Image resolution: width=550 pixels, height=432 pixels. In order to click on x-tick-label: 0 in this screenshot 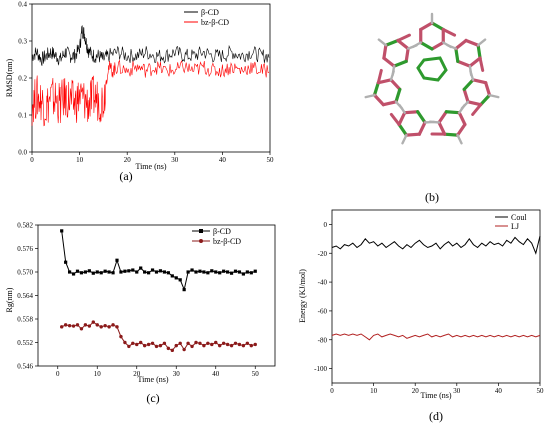, I will do `click(58, 374)`.